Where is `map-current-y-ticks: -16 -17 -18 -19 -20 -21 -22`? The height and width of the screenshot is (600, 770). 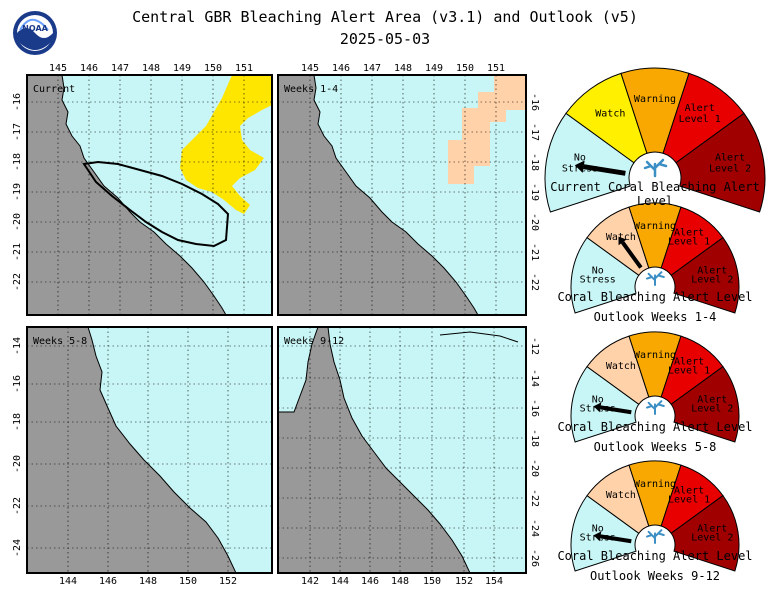 map-current-y-ticks: -16 -17 -18 -19 -20 -21 -22 is located at coordinates (17, 192).